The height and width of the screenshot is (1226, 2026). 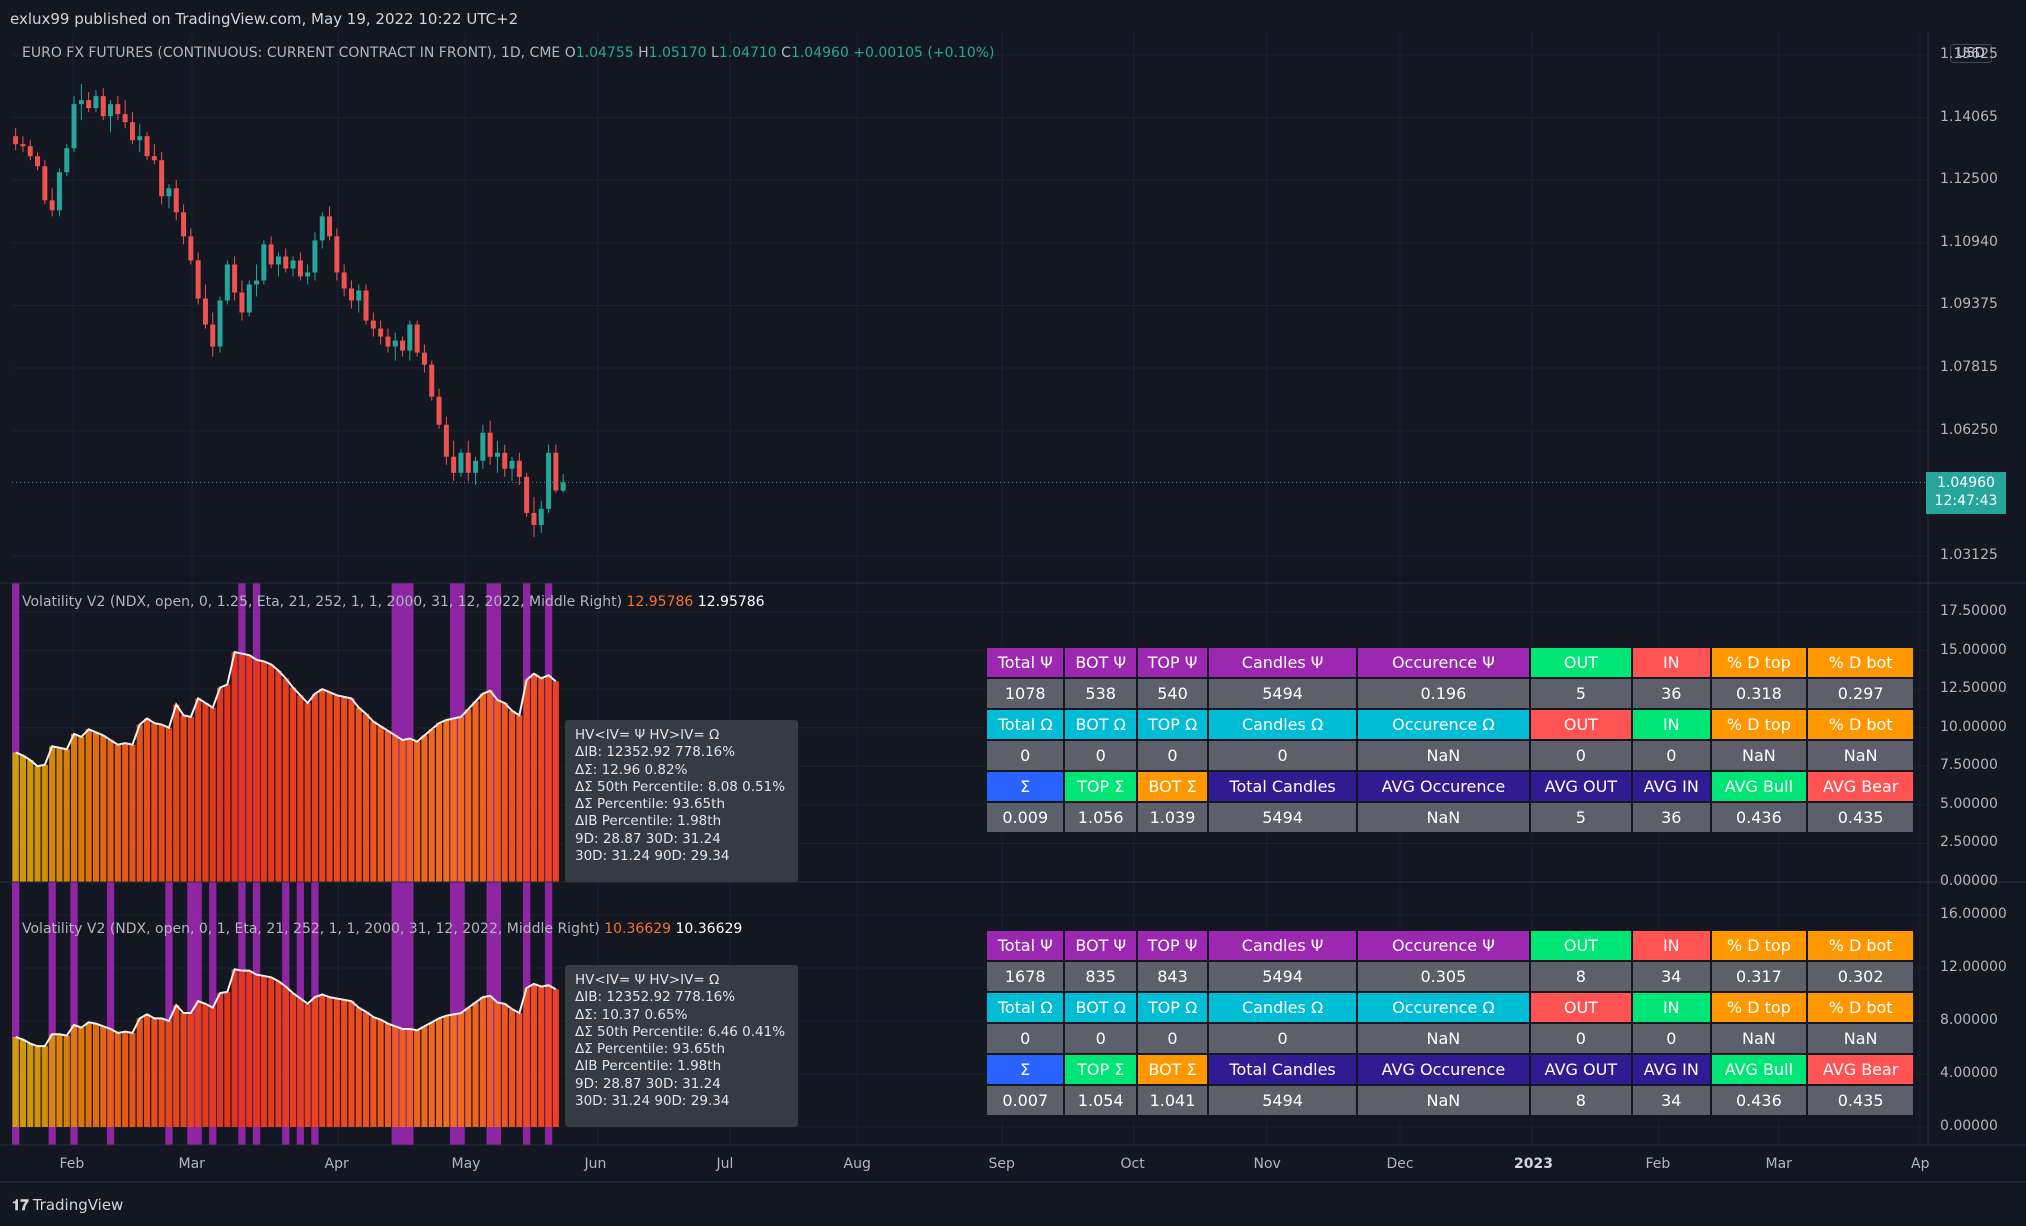 What do you see at coordinates (1025, 817) in the screenshot?
I see `table-cell: 0.009` at bounding box center [1025, 817].